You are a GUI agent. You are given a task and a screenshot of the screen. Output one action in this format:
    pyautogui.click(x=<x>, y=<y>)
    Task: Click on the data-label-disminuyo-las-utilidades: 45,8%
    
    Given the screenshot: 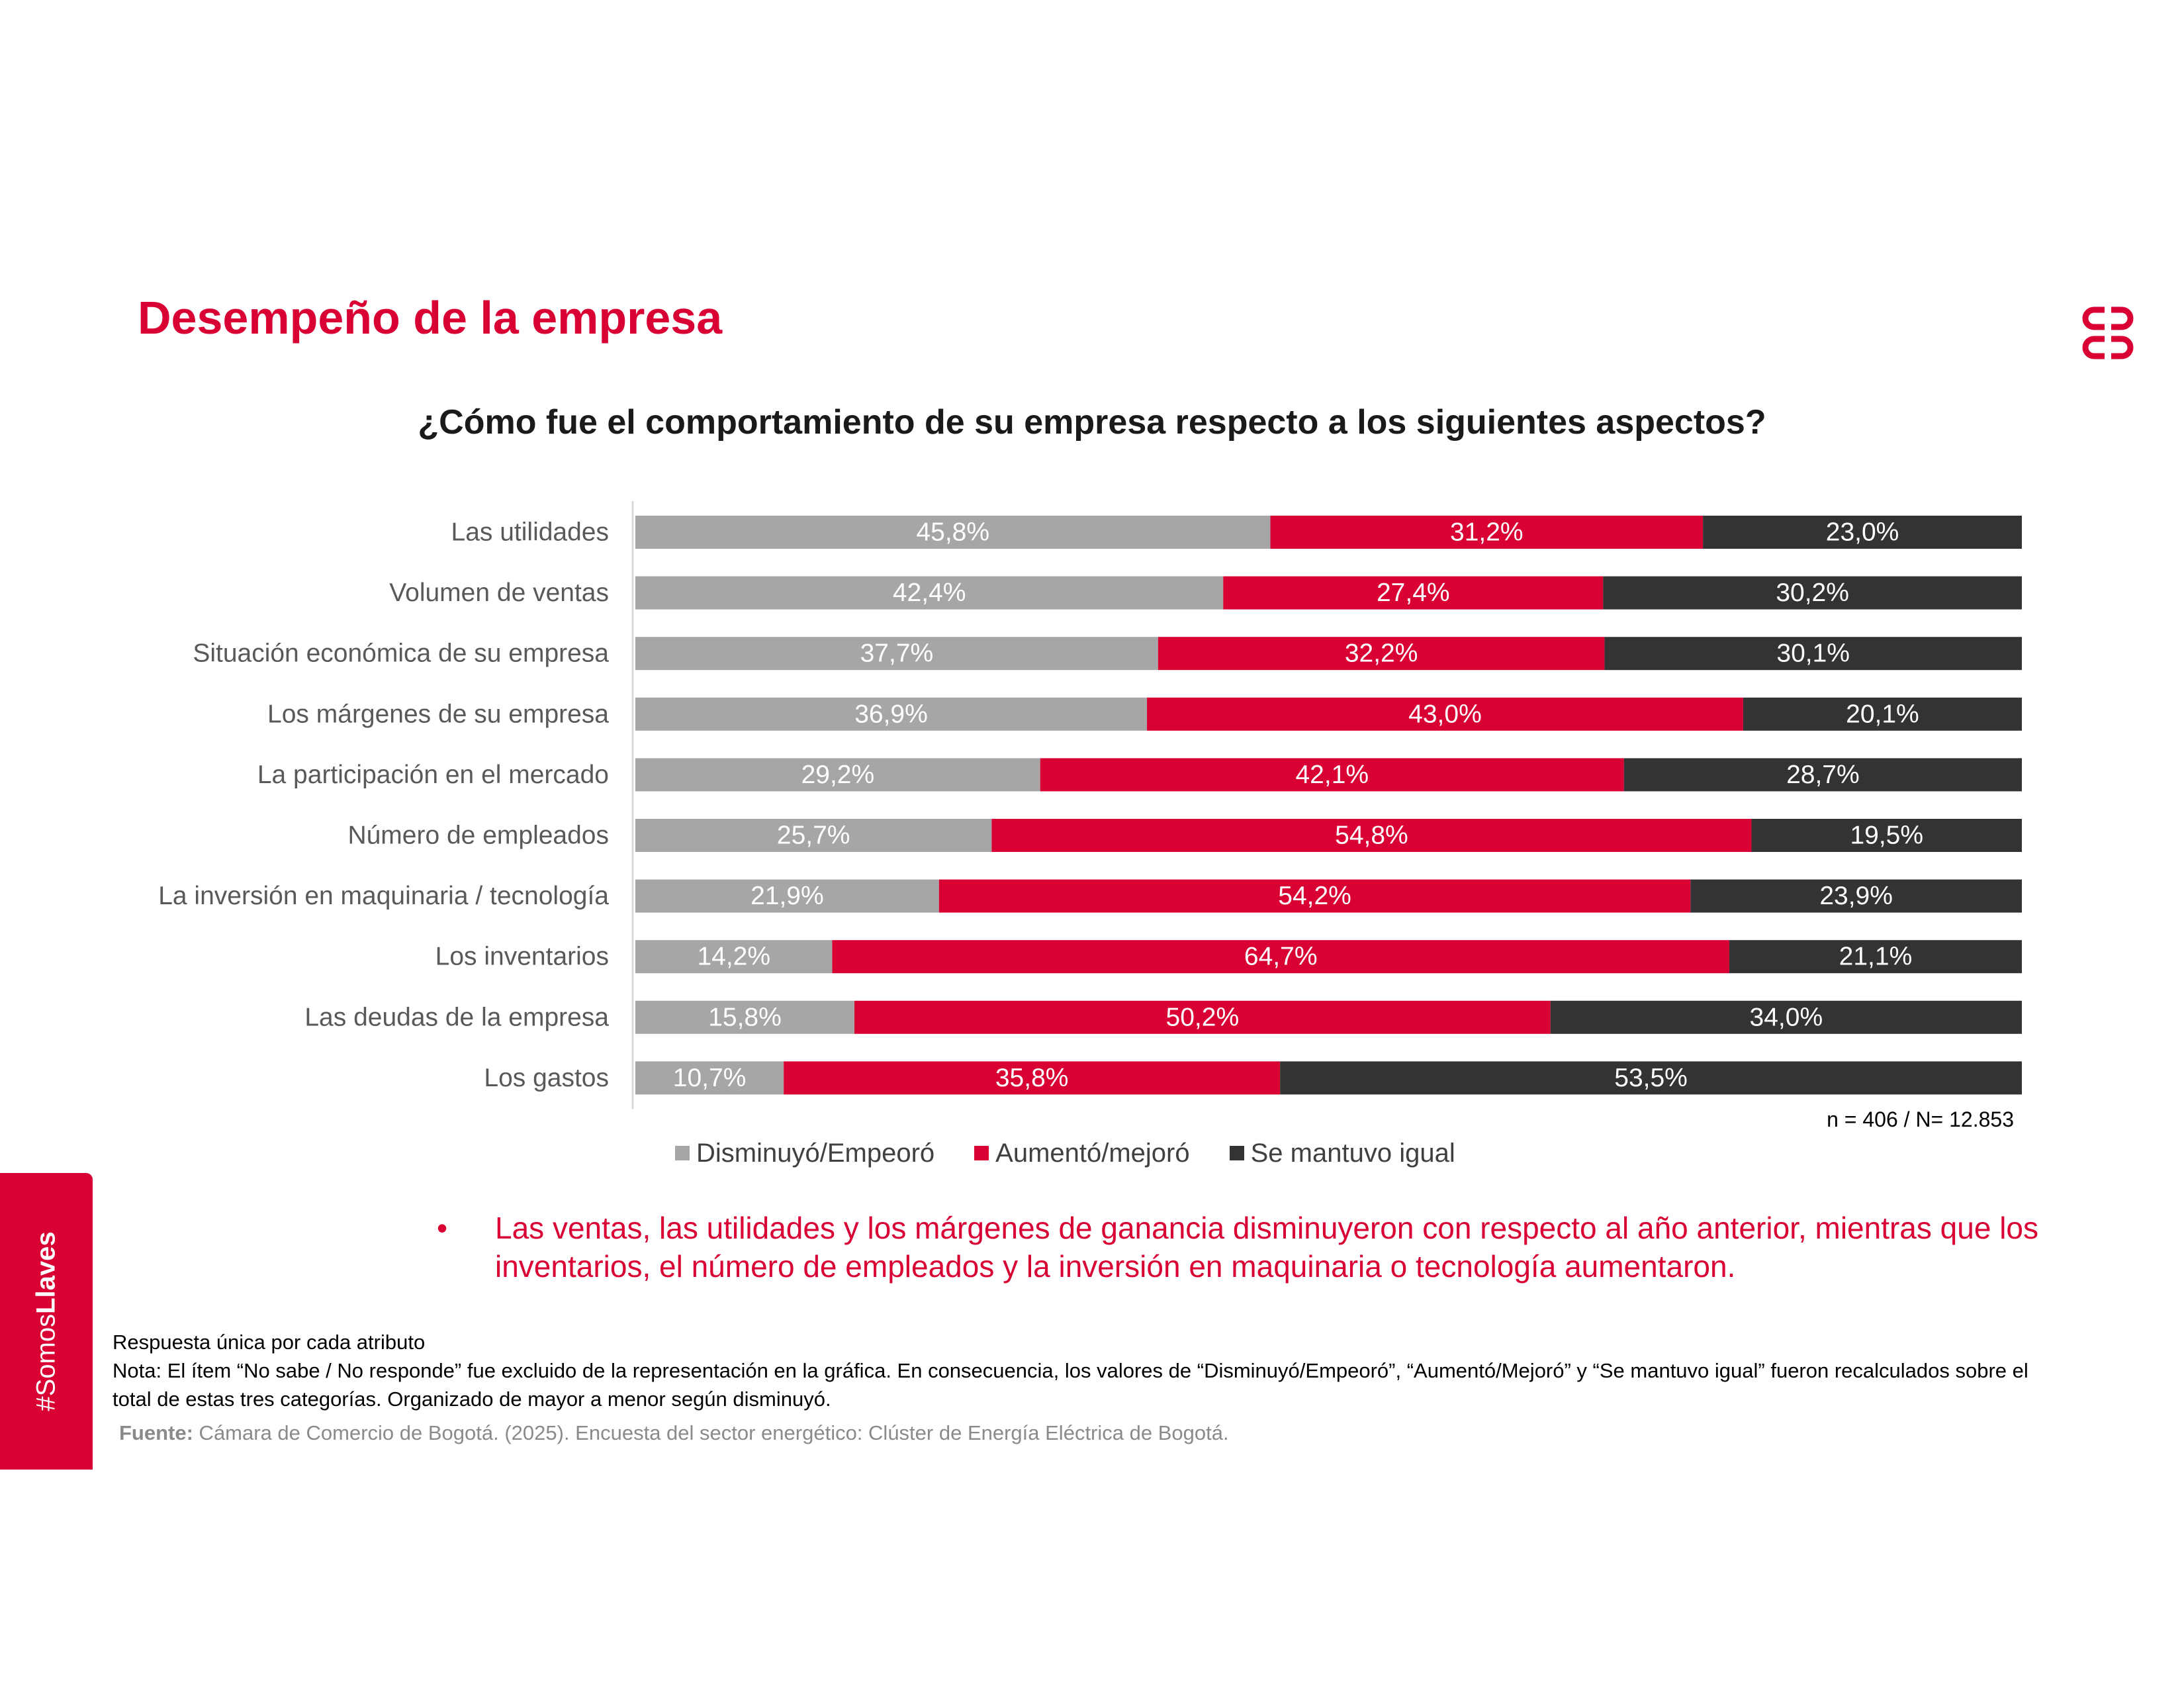 What is the action you would take?
    pyautogui.click(x=953, y=532)
    